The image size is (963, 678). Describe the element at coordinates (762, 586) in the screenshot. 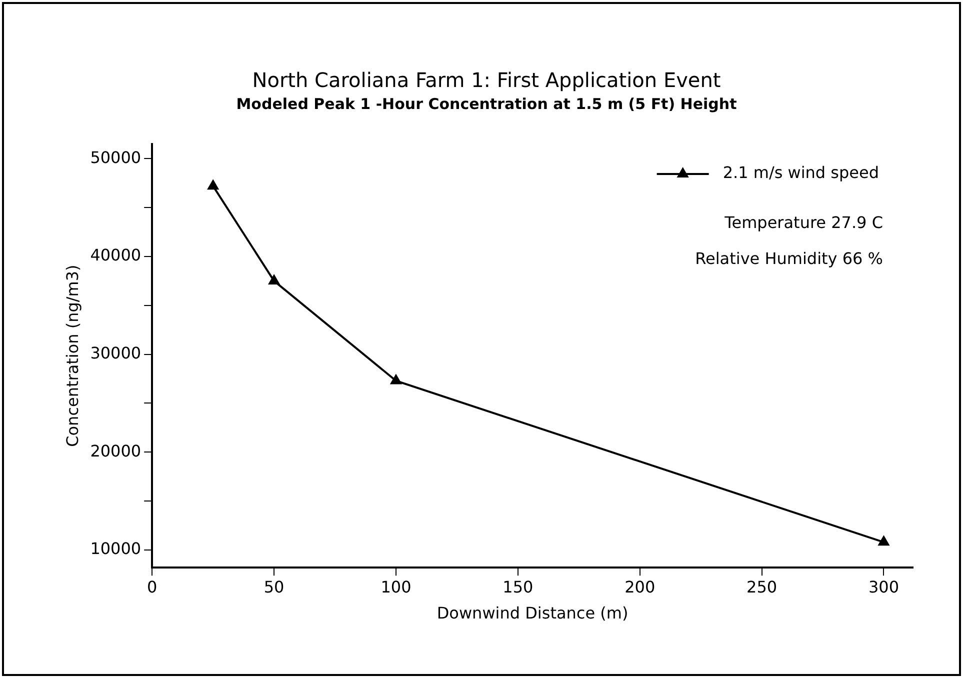

I see `x-tick-label: 250` at that location.